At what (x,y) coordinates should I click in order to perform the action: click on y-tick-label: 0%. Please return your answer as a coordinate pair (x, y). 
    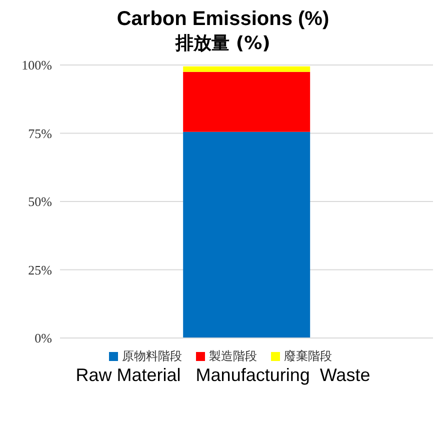
    Looking at the image, I should click on (43, 338).